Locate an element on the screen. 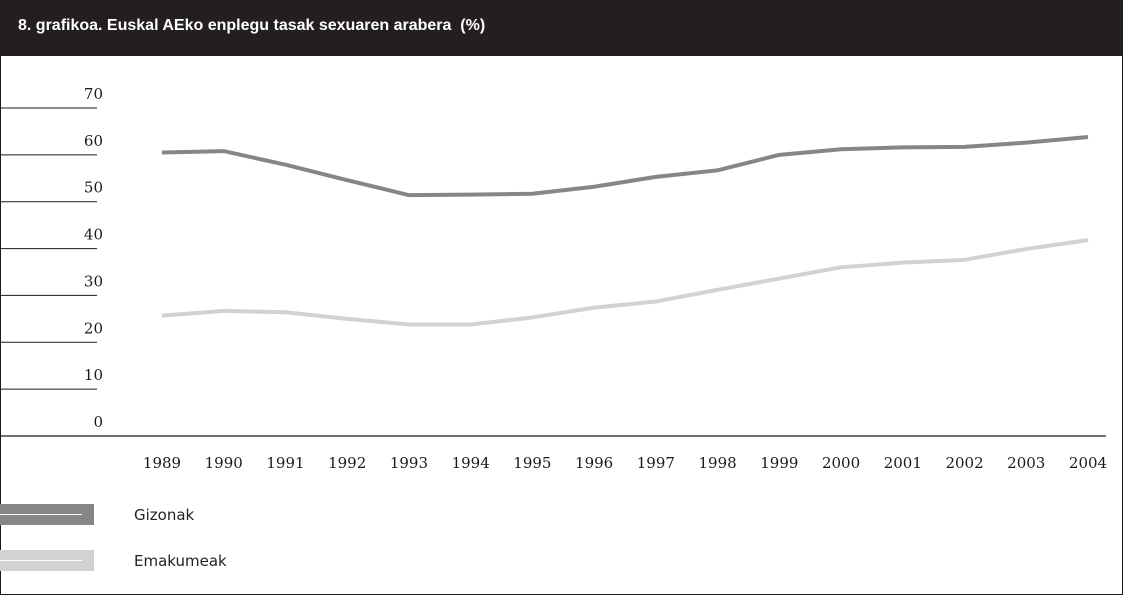  x-tick-label: 2003 is located at coordinates (1026, 463).